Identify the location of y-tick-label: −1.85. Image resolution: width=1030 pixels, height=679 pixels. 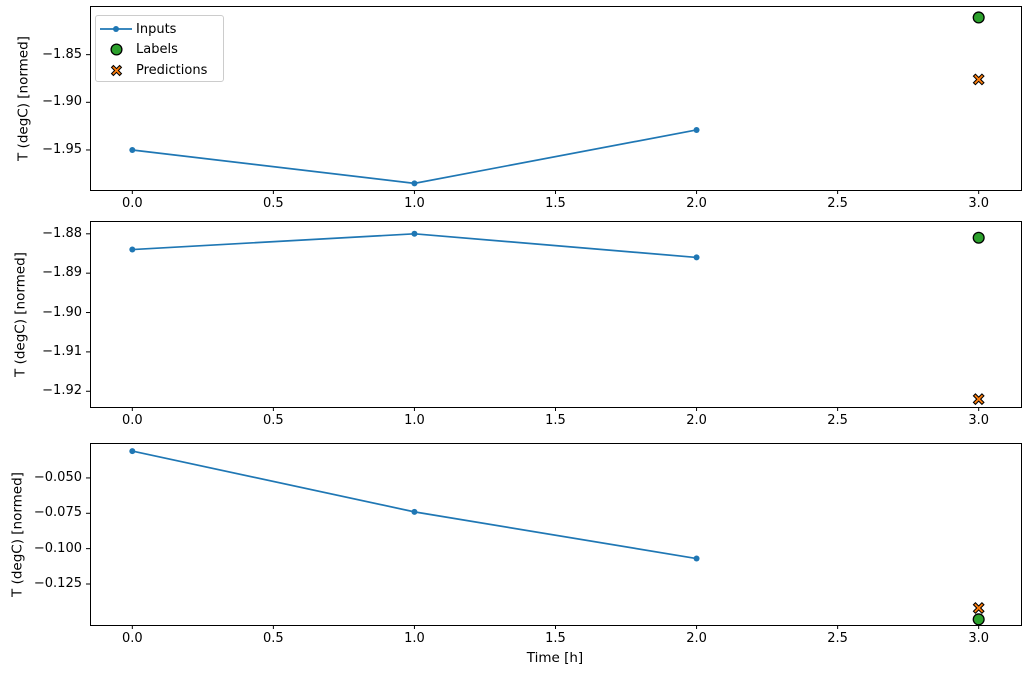
(62, 54).